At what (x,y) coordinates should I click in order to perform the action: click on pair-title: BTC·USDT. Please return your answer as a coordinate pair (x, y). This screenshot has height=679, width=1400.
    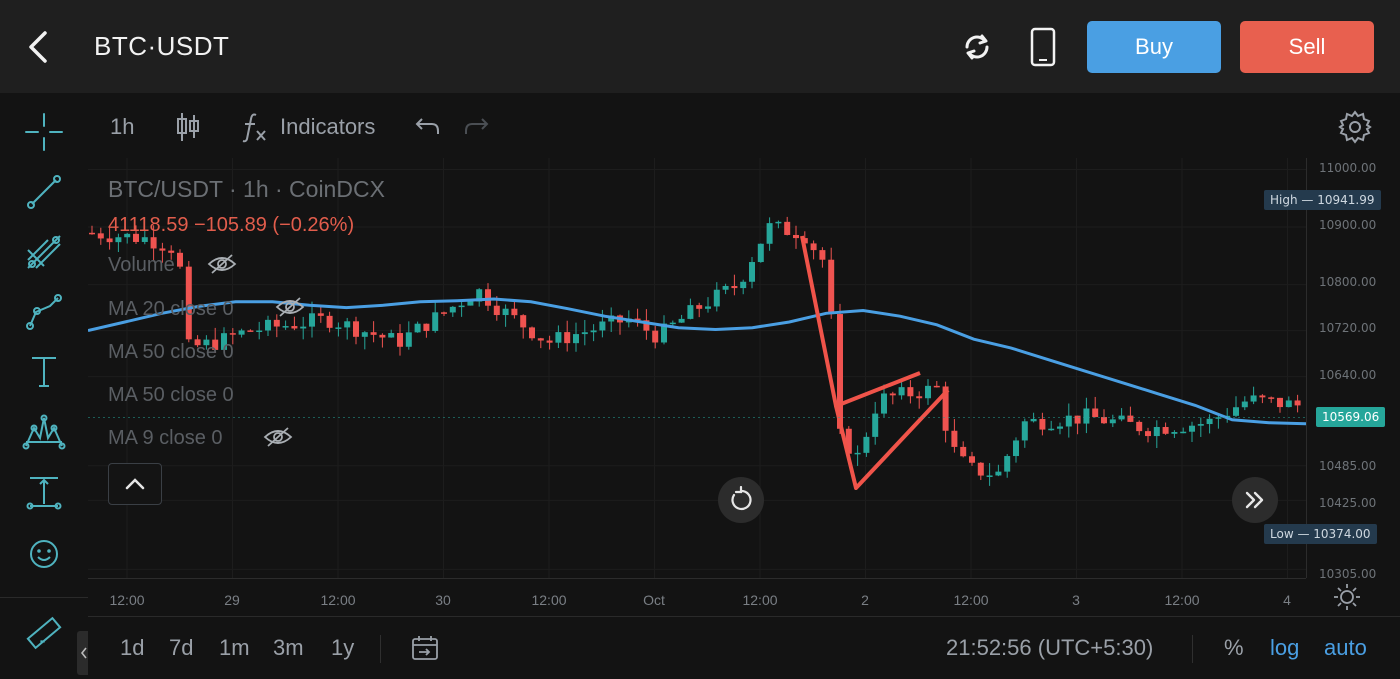
    Looking at the image, I should click on (162, 46).